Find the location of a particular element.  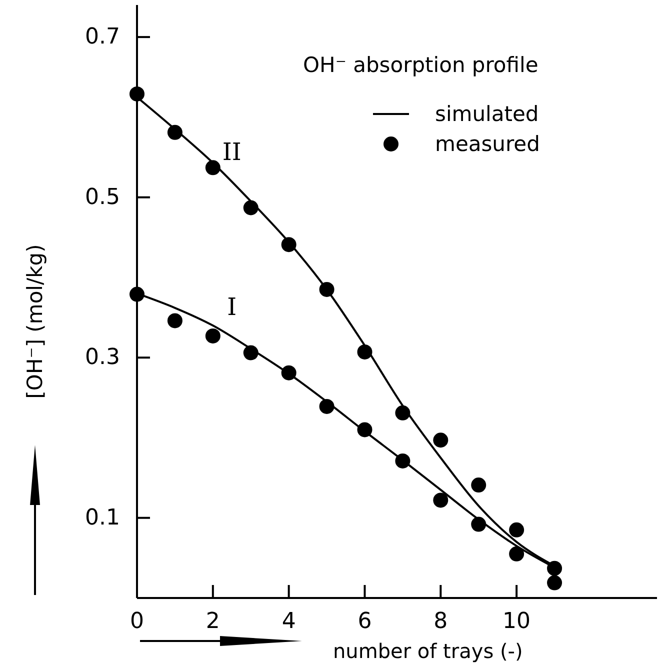

x-tick-label: 10 is located at coordinates (516, 621).